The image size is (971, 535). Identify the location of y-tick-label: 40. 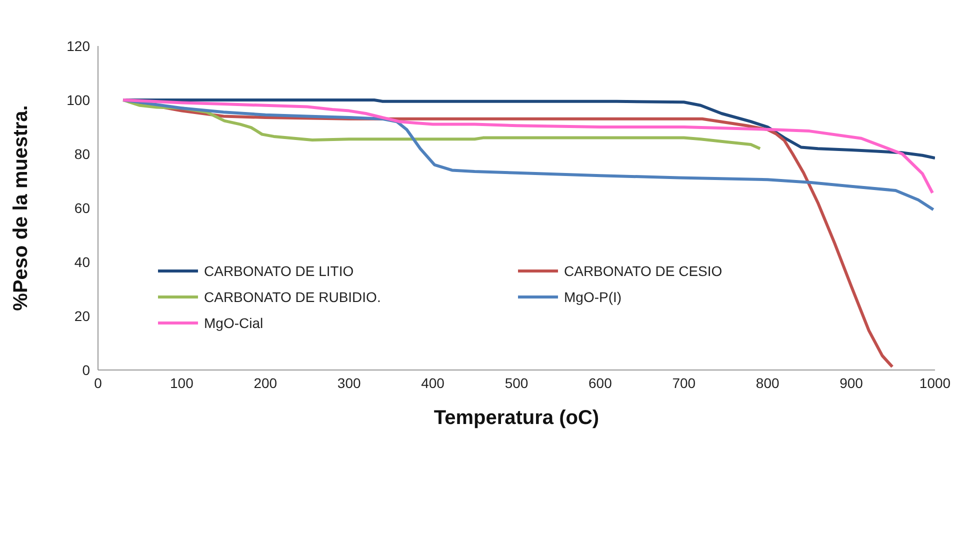
(82, 262).